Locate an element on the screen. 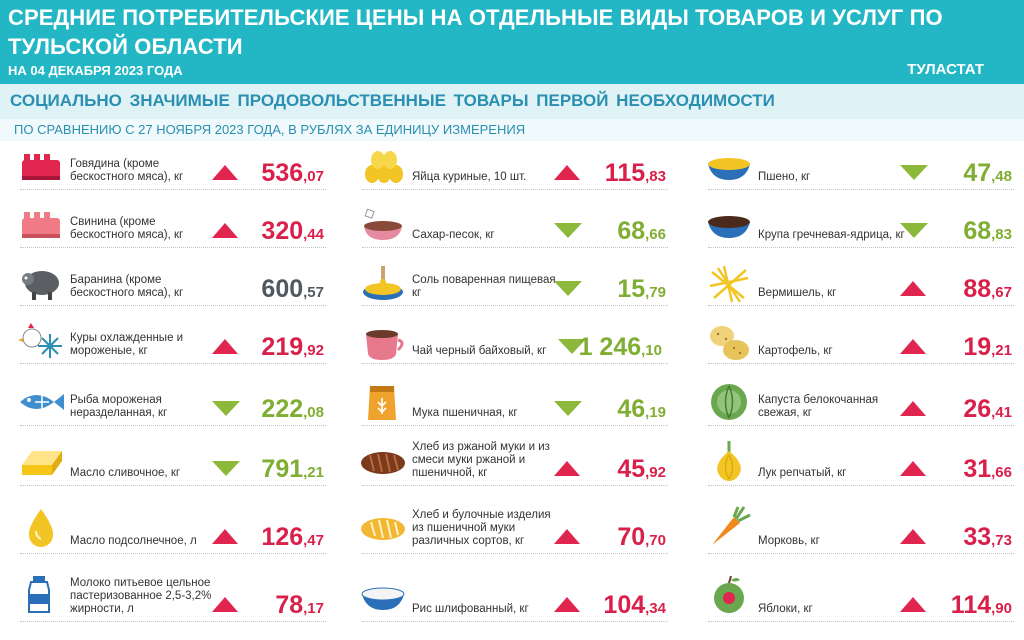 The height and width of the screenshot is (640, 1024). price-value: 47,48 is located at coordinates (987, 173).